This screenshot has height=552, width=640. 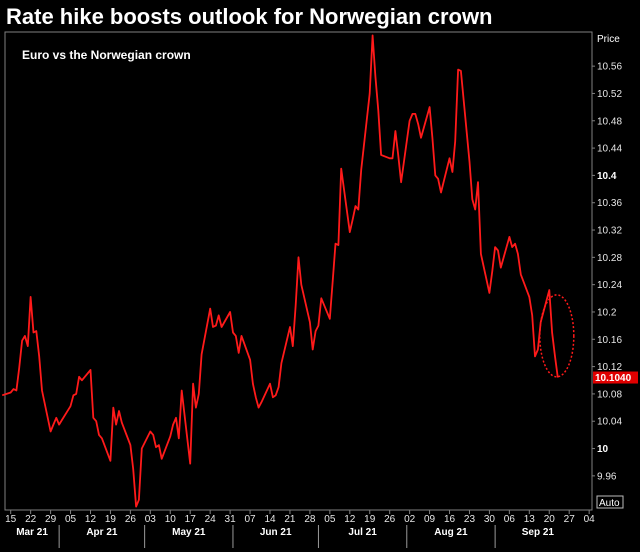 I want to click on x-tick-label: 17, so click(x=191, y=519).